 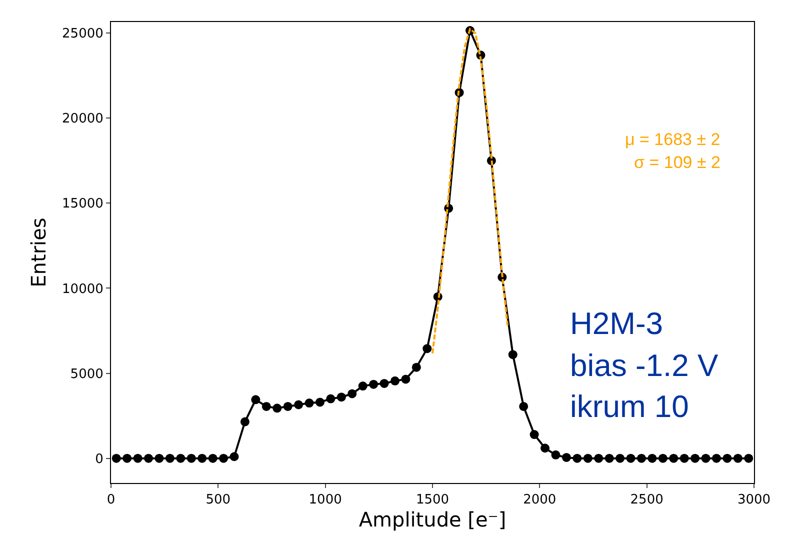 What do you see at coordinates (83, 119) in the screenshot?
I see `y-tick-label: 20000` at bounding box center [83, 119].